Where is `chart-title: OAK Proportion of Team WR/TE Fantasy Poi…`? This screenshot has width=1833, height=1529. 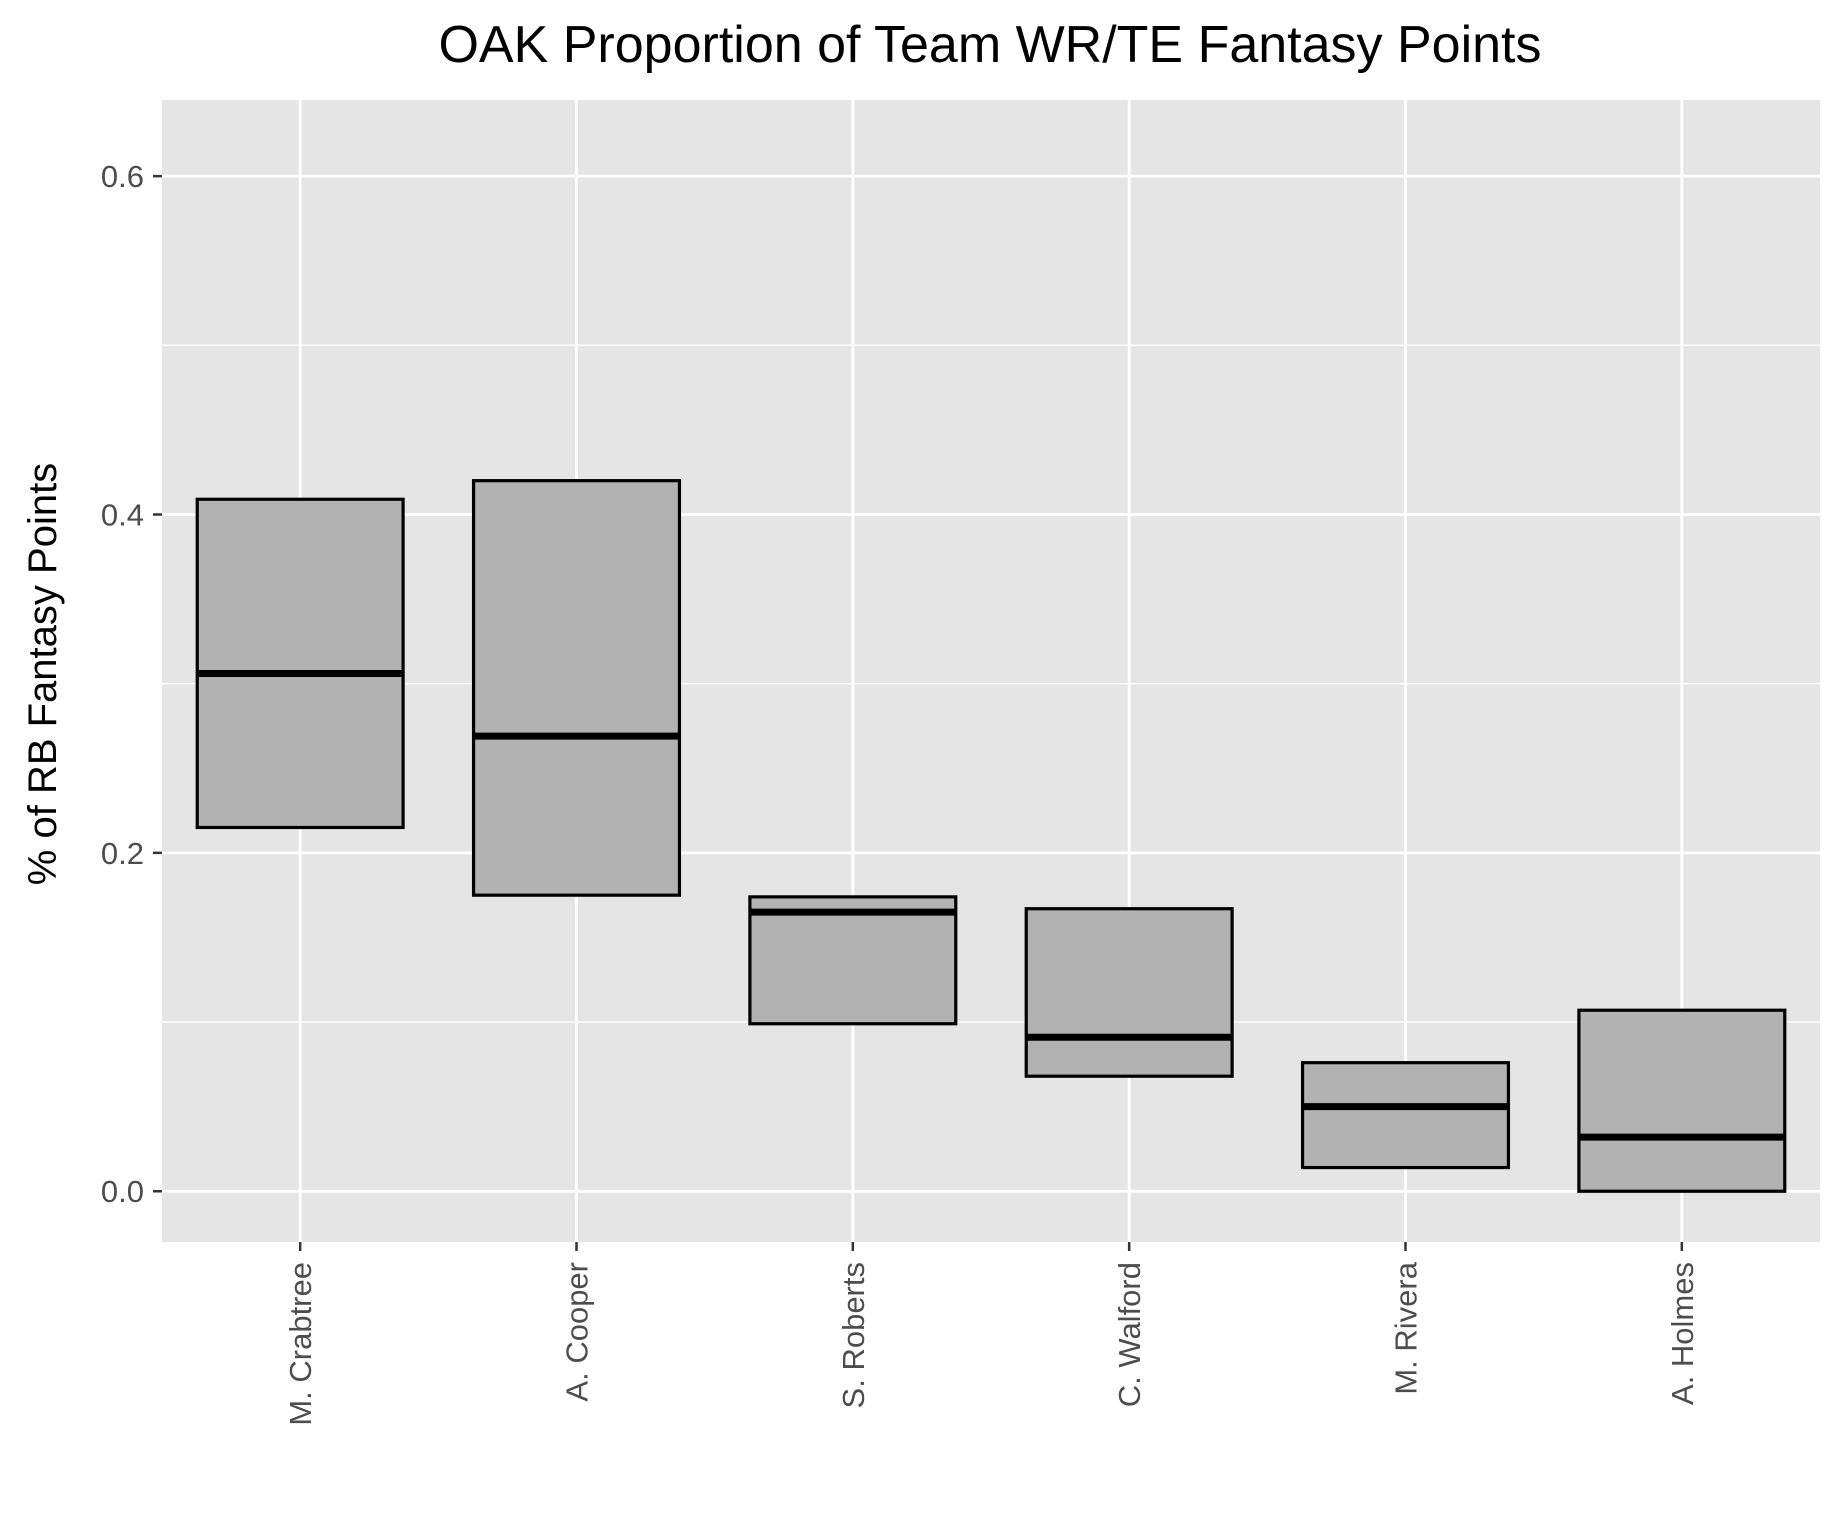 chart-title: OAK Proportion of Team WR/TE Fantasy Poi… is located at coordinates (989, 45).